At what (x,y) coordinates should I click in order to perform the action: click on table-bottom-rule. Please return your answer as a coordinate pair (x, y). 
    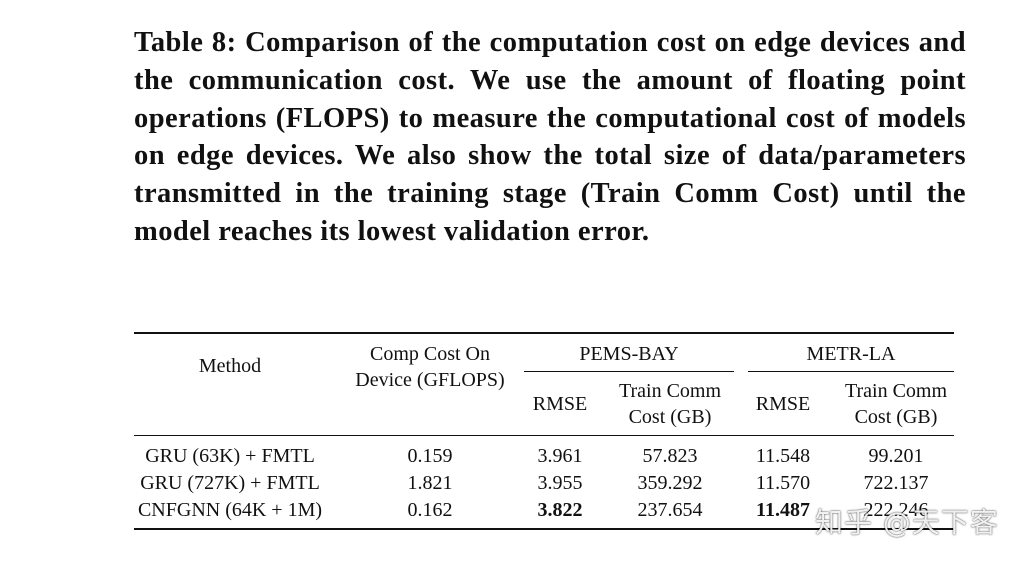
    Looking at the image, I should click on (544, 529).